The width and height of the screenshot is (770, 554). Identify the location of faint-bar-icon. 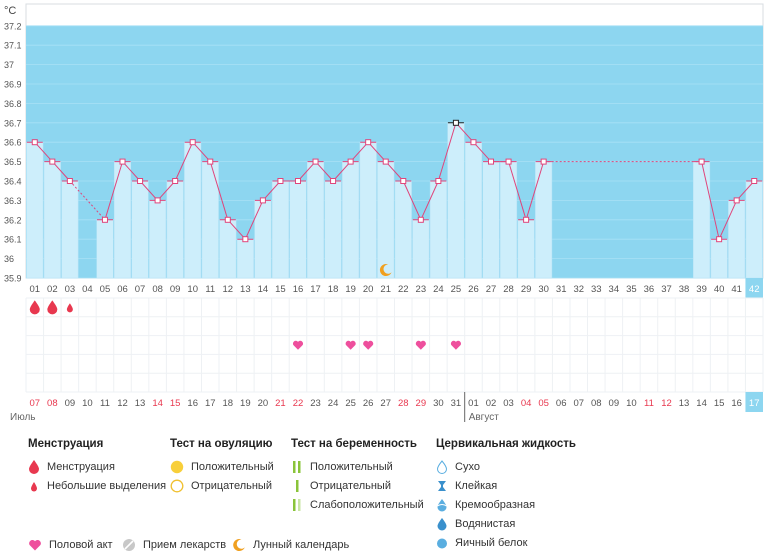
(297, 504).